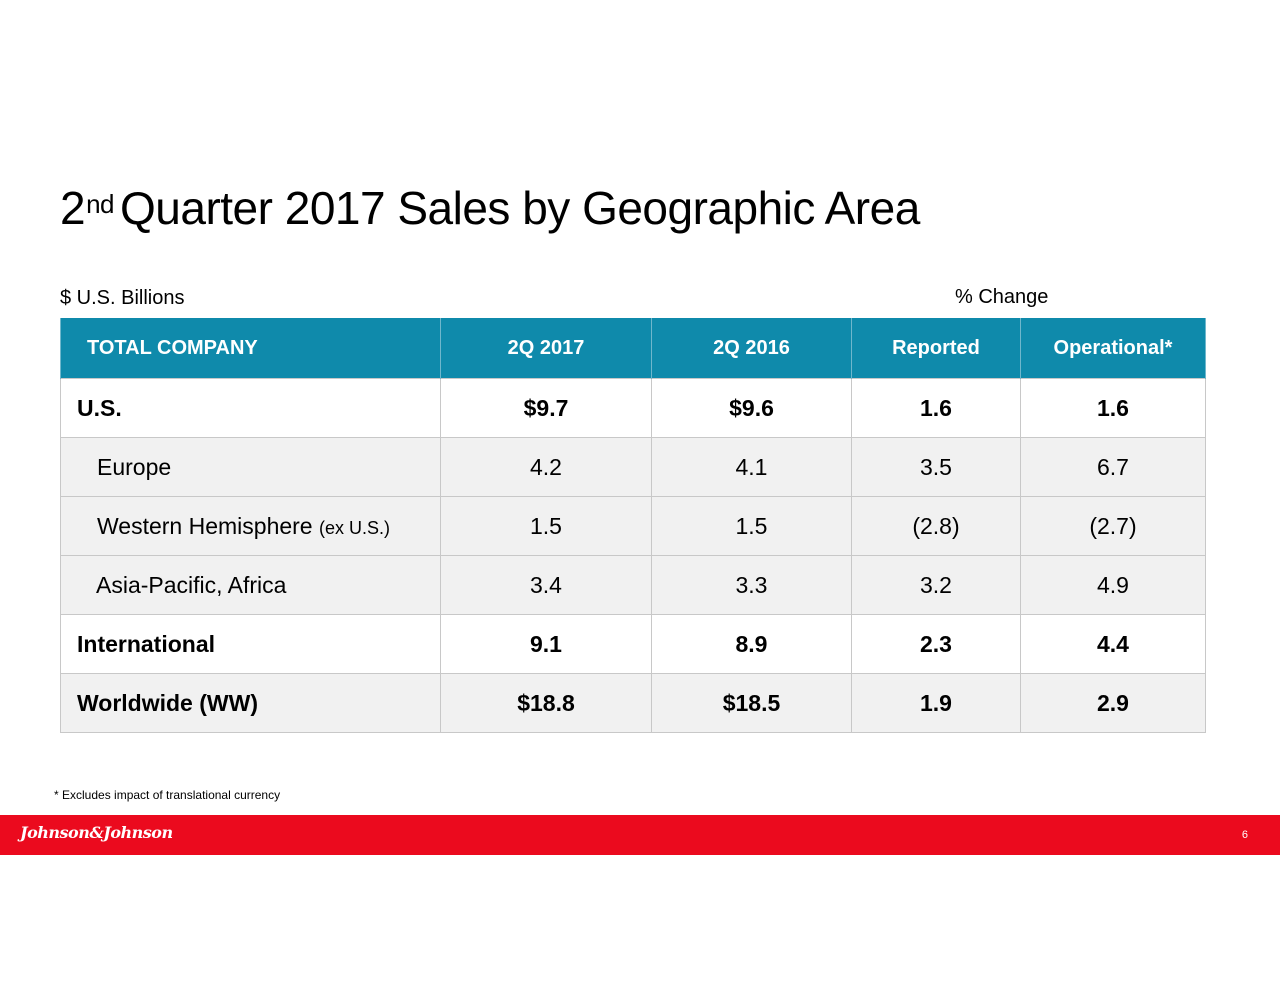 The height and width of the screenshot is (989, 1280). Describe the element at coordinates (250, 585) in the screenshot. I see `row-label: Asia-Pacific, Africa` at that location.